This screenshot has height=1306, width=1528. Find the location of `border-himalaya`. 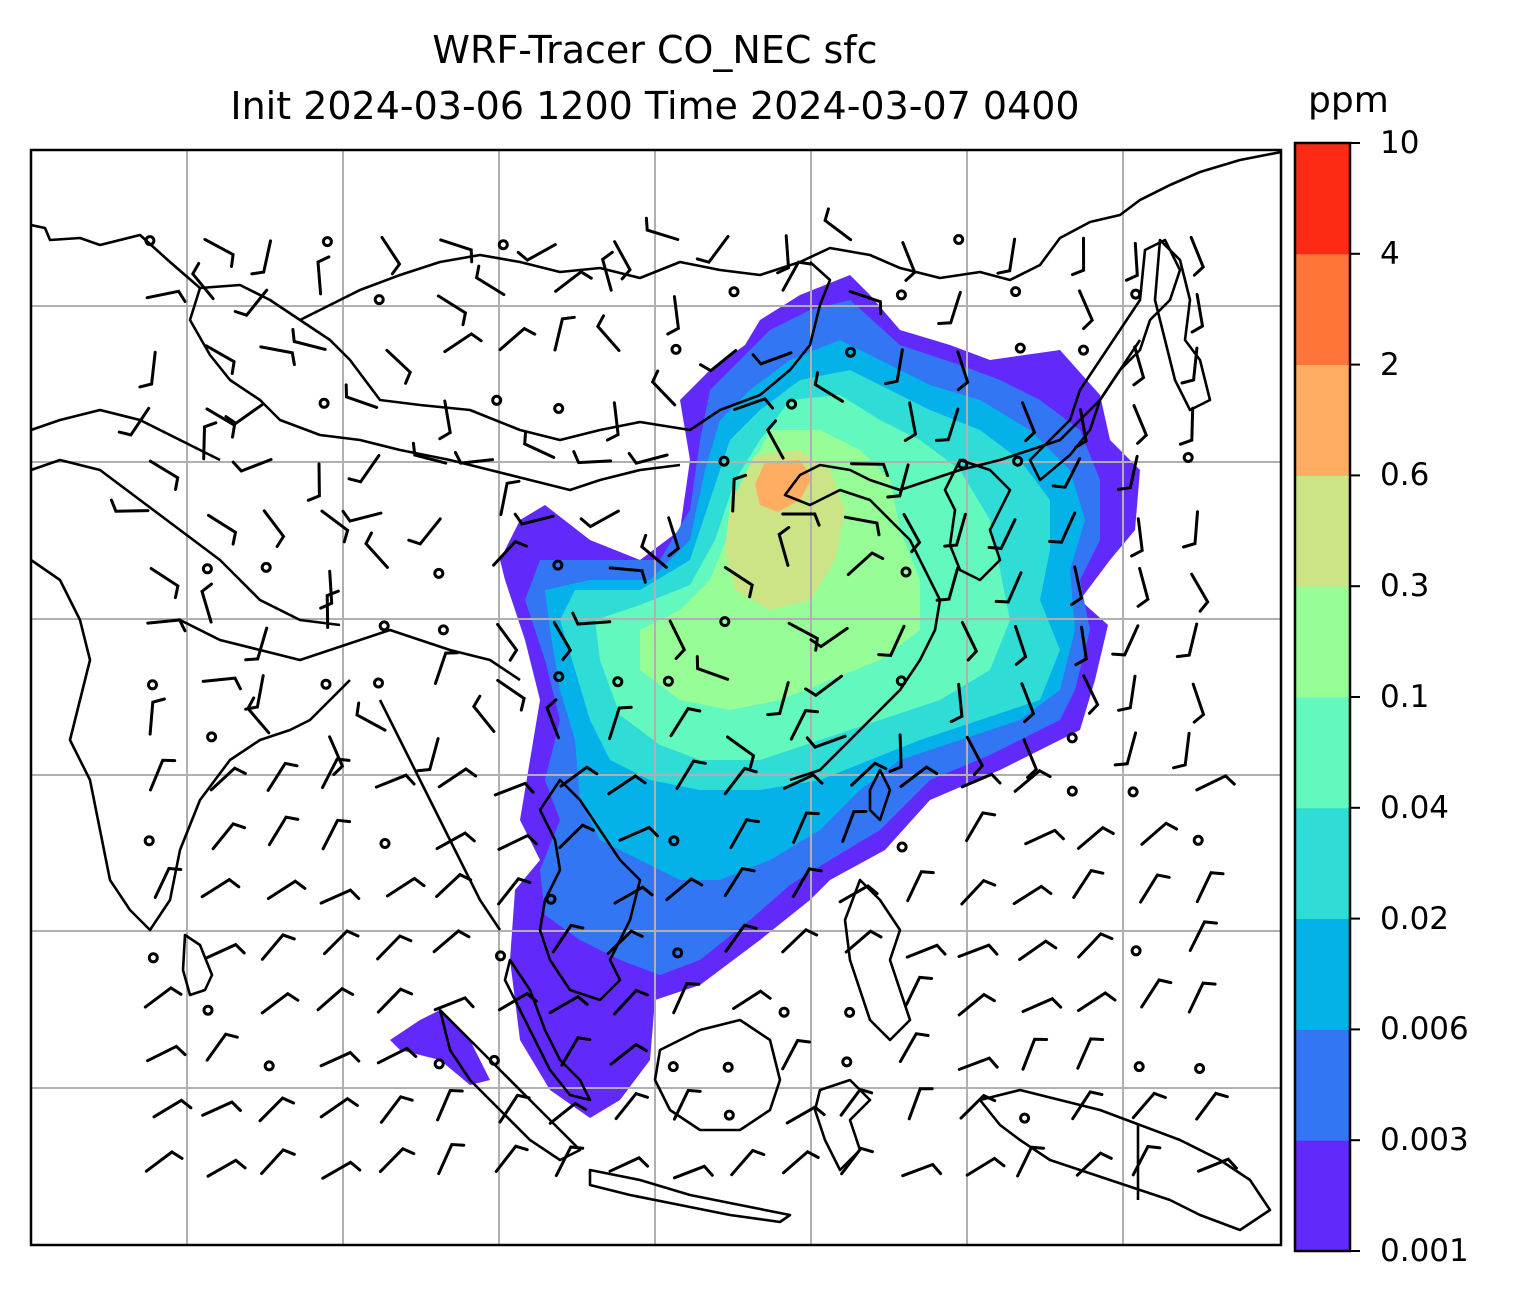

border-himalaya is located at coordinates (186, 542).